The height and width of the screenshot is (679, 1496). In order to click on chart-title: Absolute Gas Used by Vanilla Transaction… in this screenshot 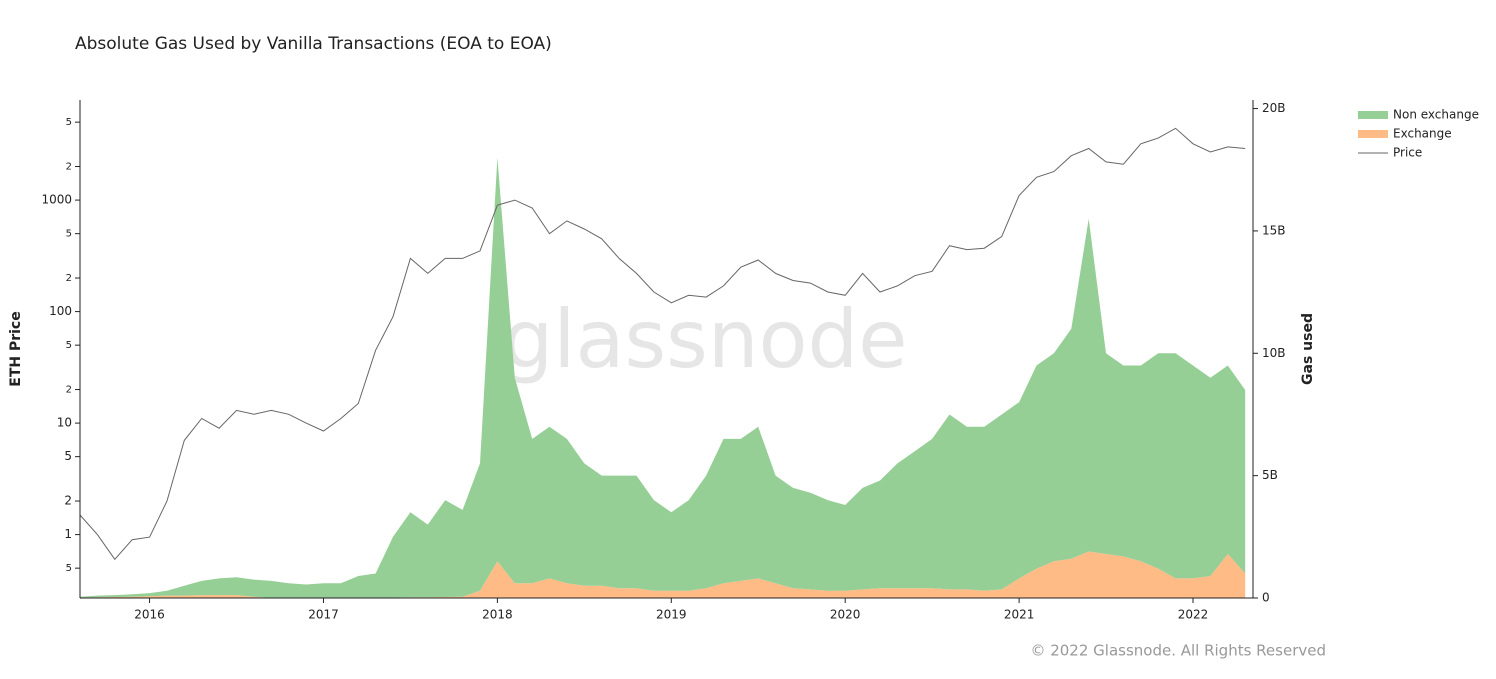, I will do `click(313, 44)`.